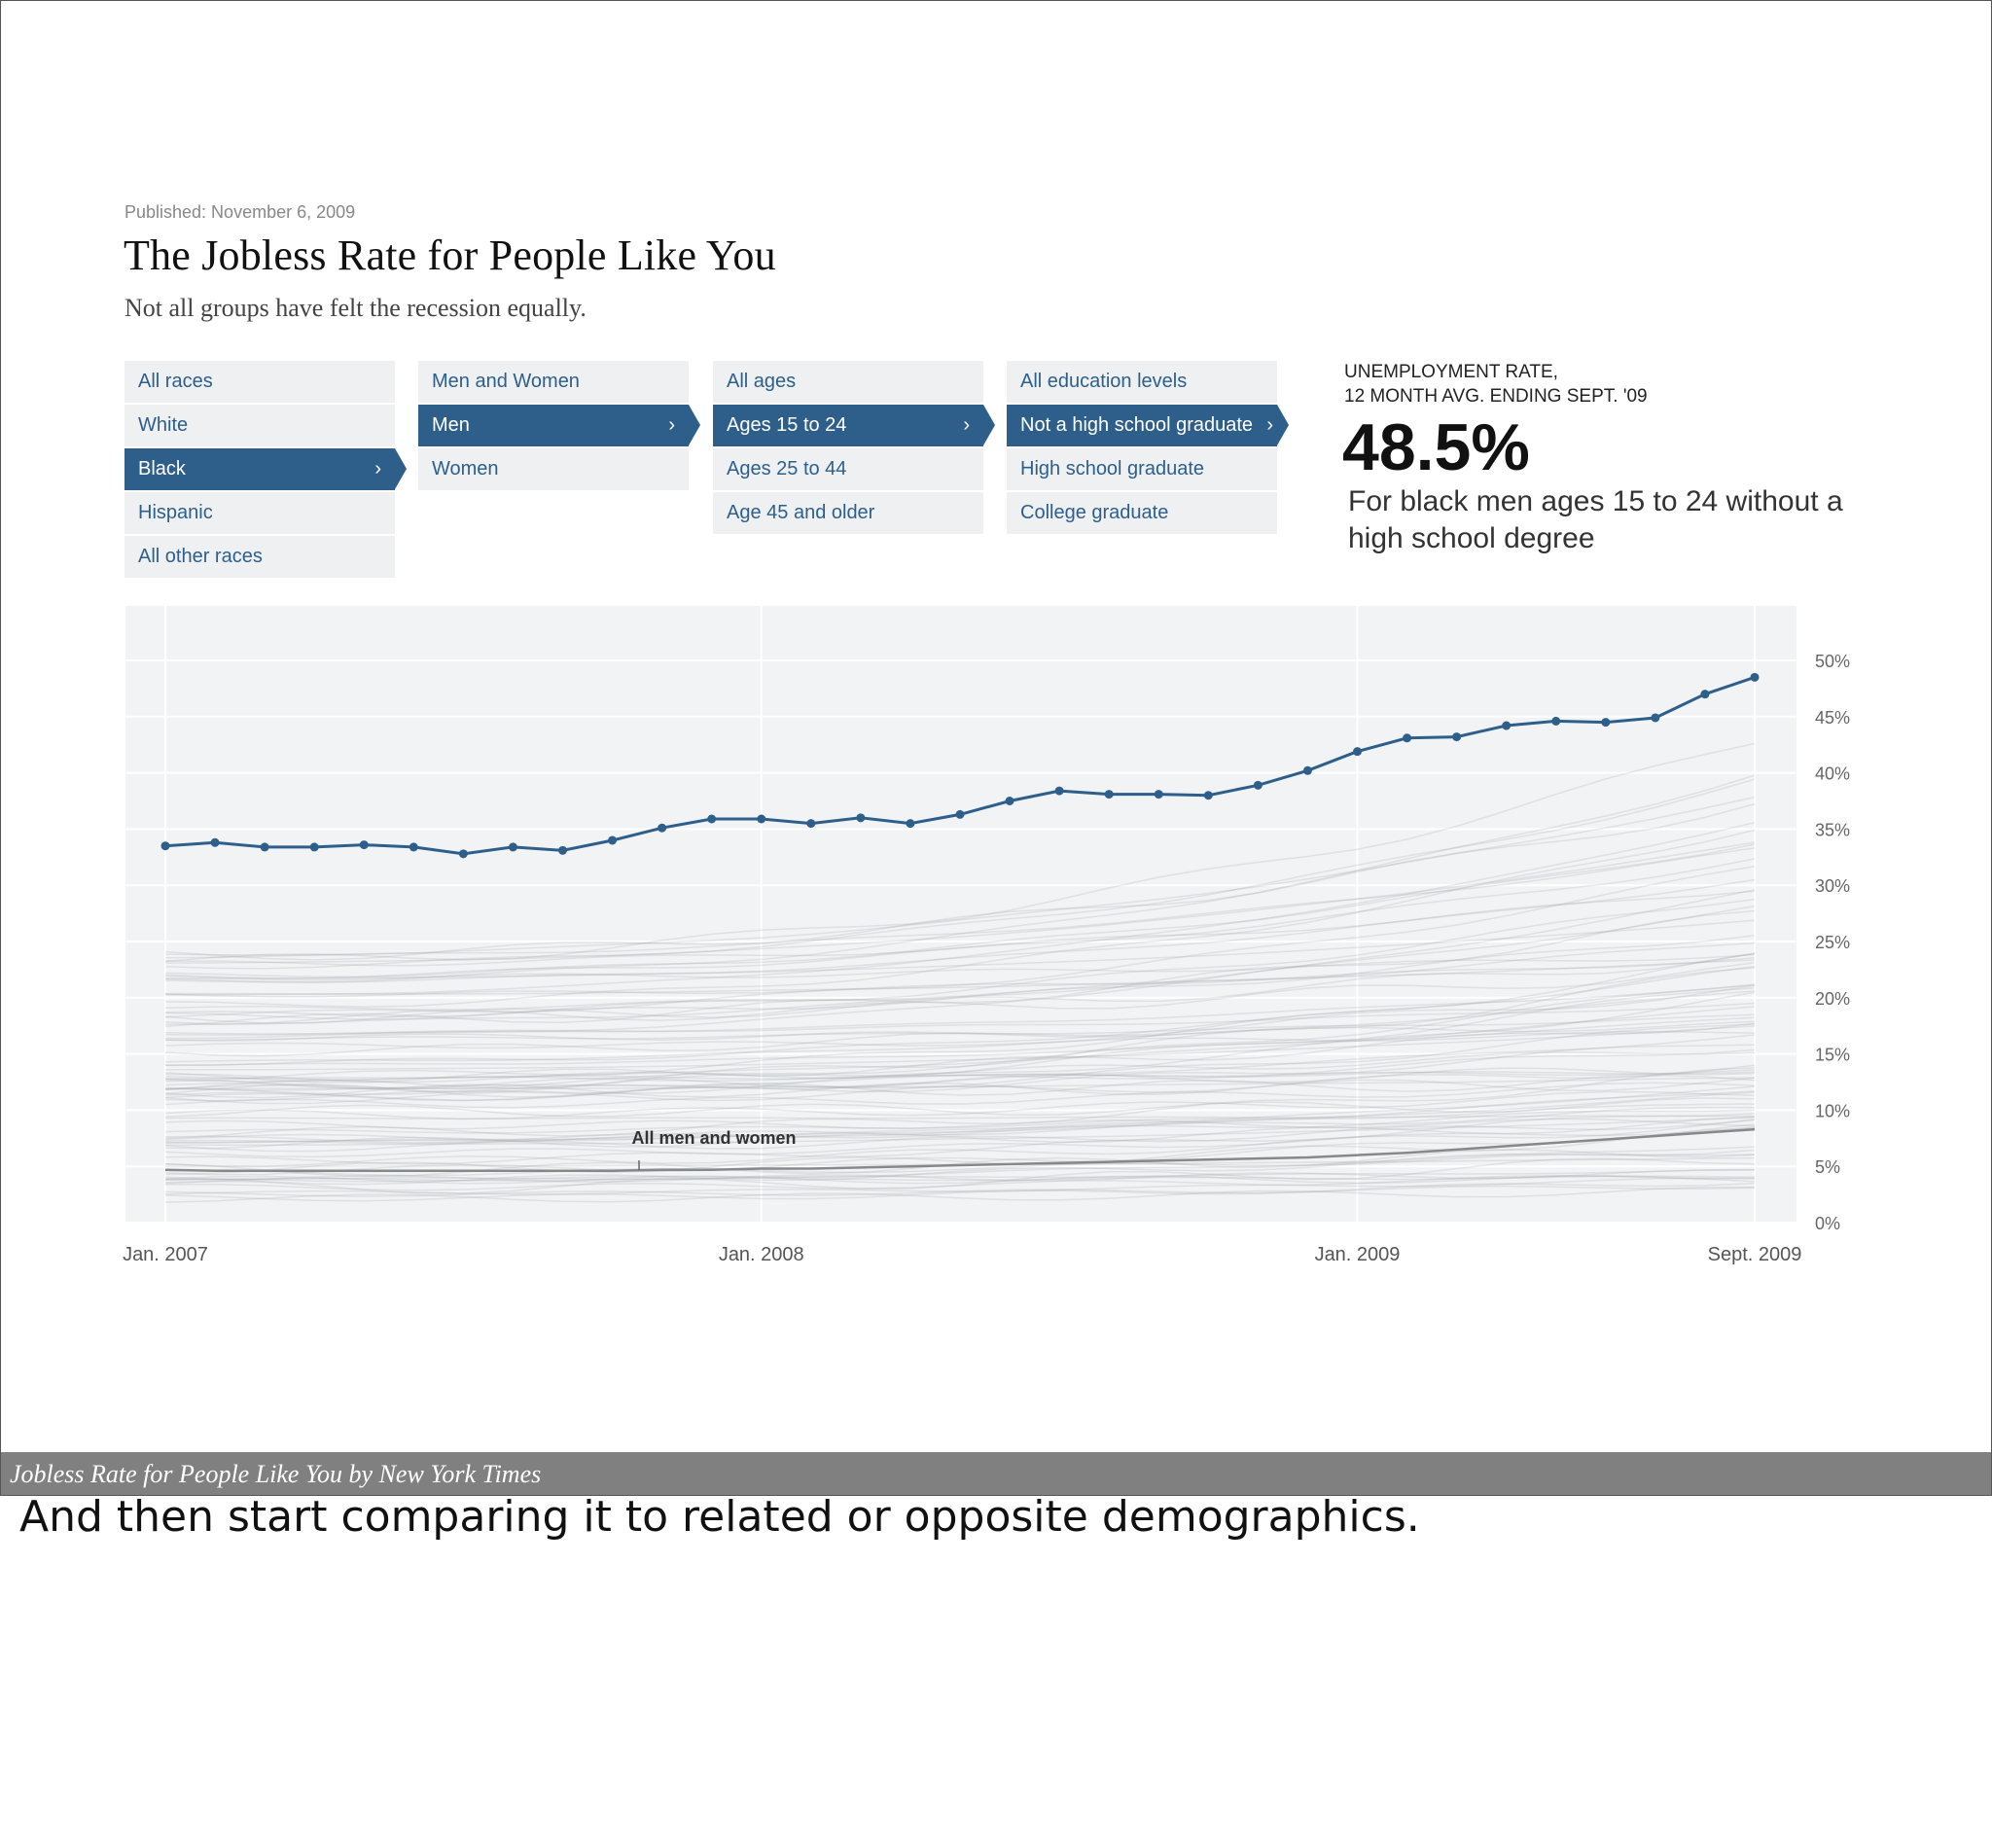  What do you see at coordinates (1832, 886) in the screenshot?
I see `y-tick-label: 30%` at bounding box center [1832, 886].